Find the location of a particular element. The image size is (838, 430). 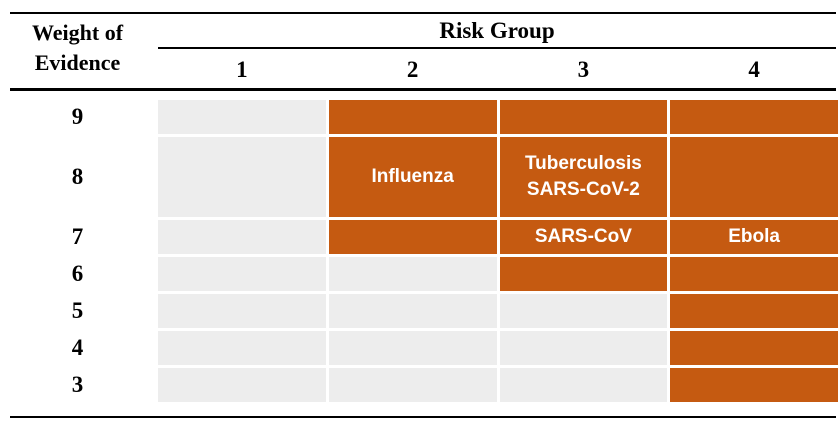

matrix-cell-woe6-rg1 is located at coordinates (242, 274).